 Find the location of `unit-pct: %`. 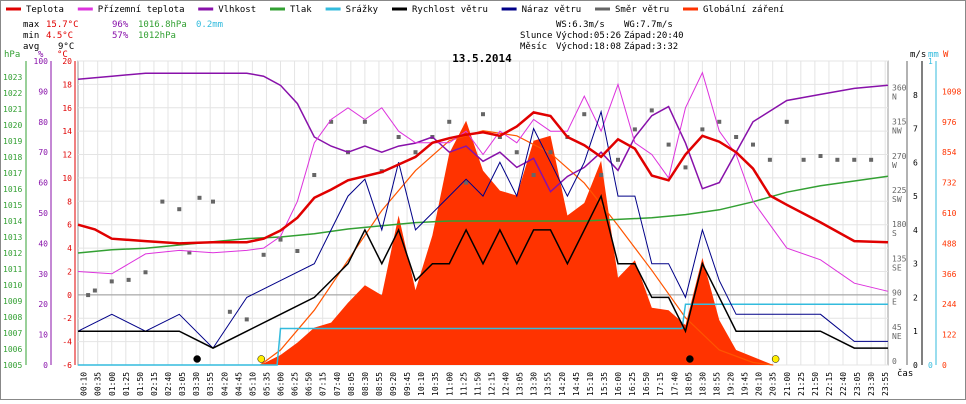

unit-pct: % is located at coordinates (41, 55).